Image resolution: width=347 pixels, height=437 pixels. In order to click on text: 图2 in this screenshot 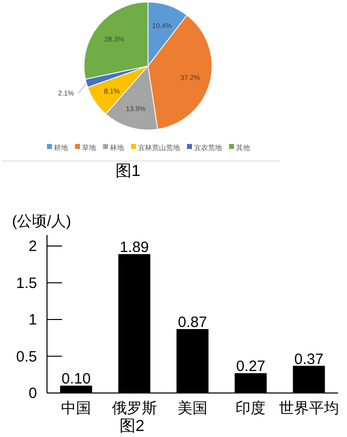, I will do `click(132, 426)`.